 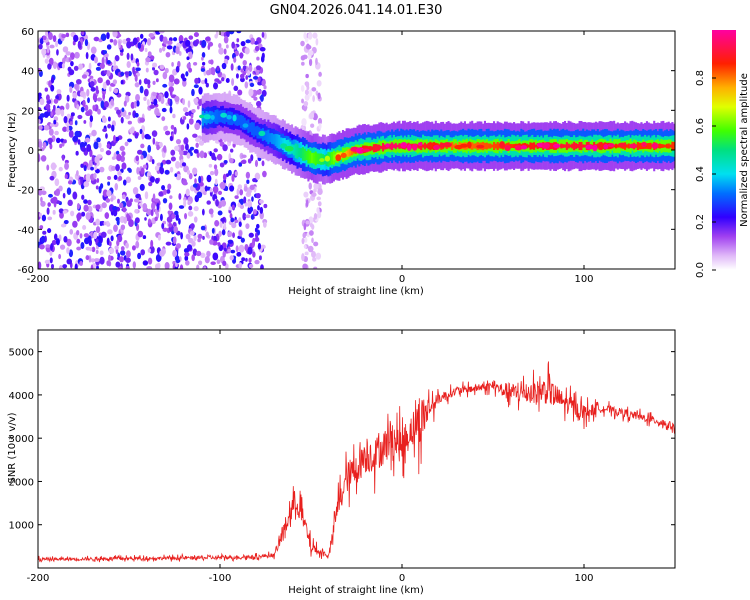 What do you see at coordinates (705, 174) in the screenshot?
I see `colorbar-ticks: 0.0 0.2 0.4 0.6 0.8` at bounding box center [705, 174].